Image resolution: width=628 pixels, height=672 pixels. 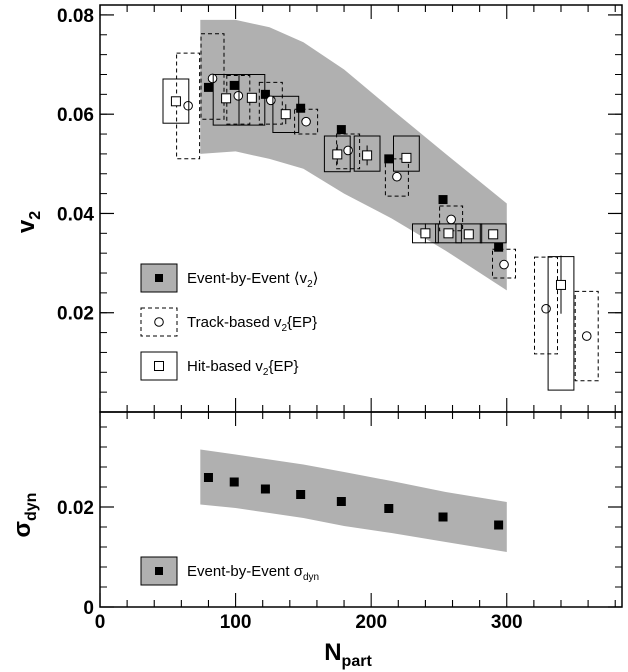 I want to click on y-tick-label: 0.06, so click(x=75, y=115).